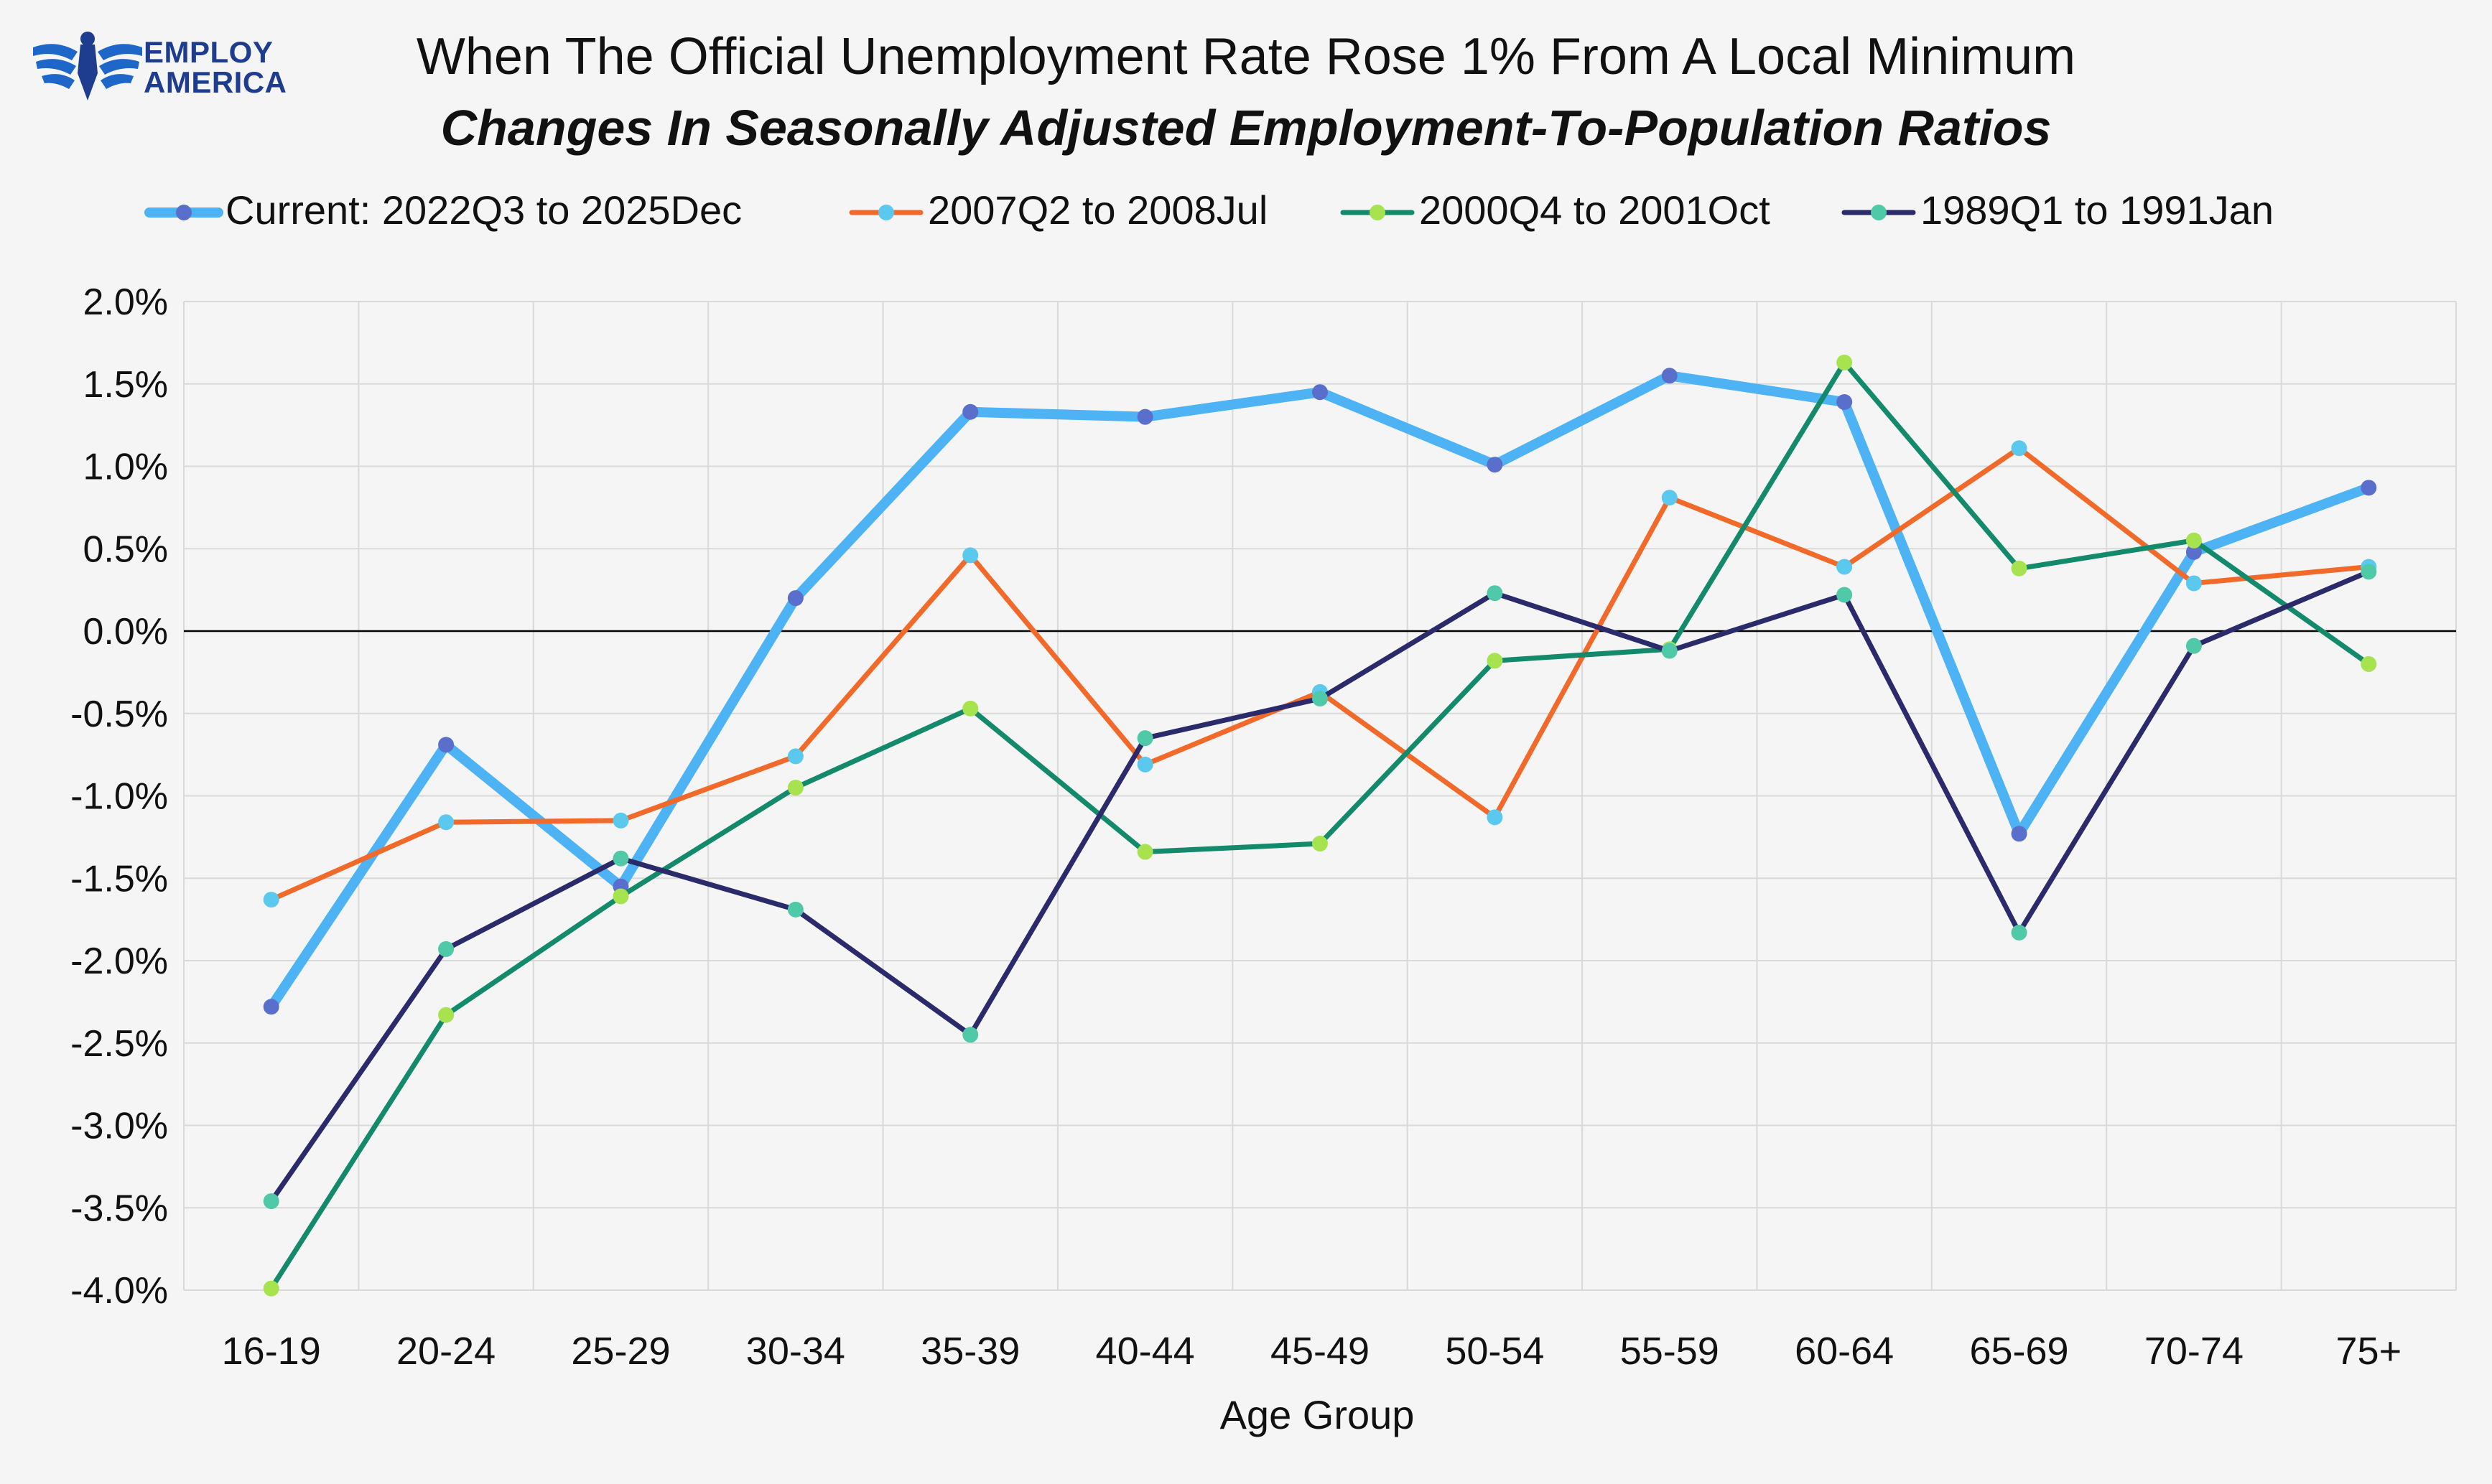 Image resolution: width=2492 pixels, height=1484 pixels. Describe the element at coordinates (119, 1126) in the screenshot. I see `y-tick-label: -3.0%` at that location.